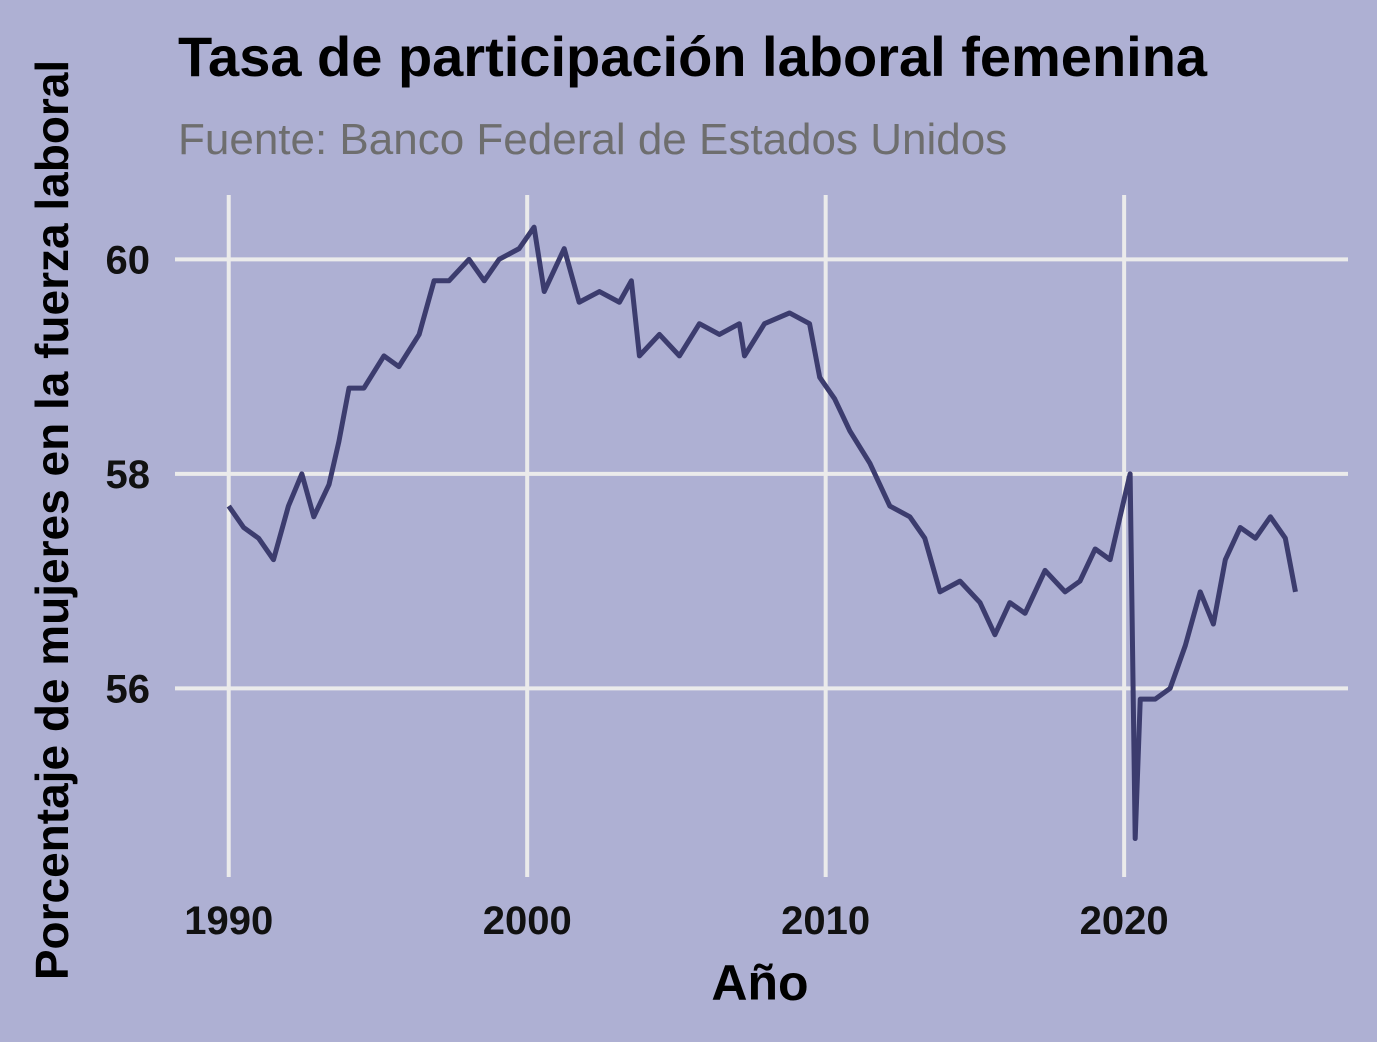  Describe the element at coordinates (825, 921) in the screenshot. I see `x-tick-label: 2010` at that location.